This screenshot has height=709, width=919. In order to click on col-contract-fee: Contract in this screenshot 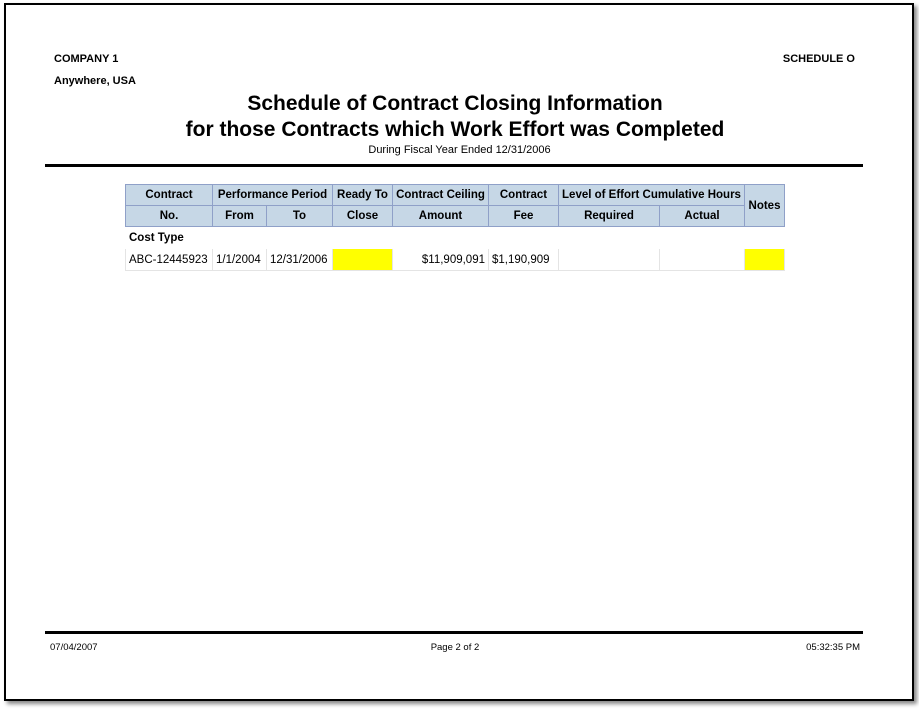, I will do `click(523, 195)`.